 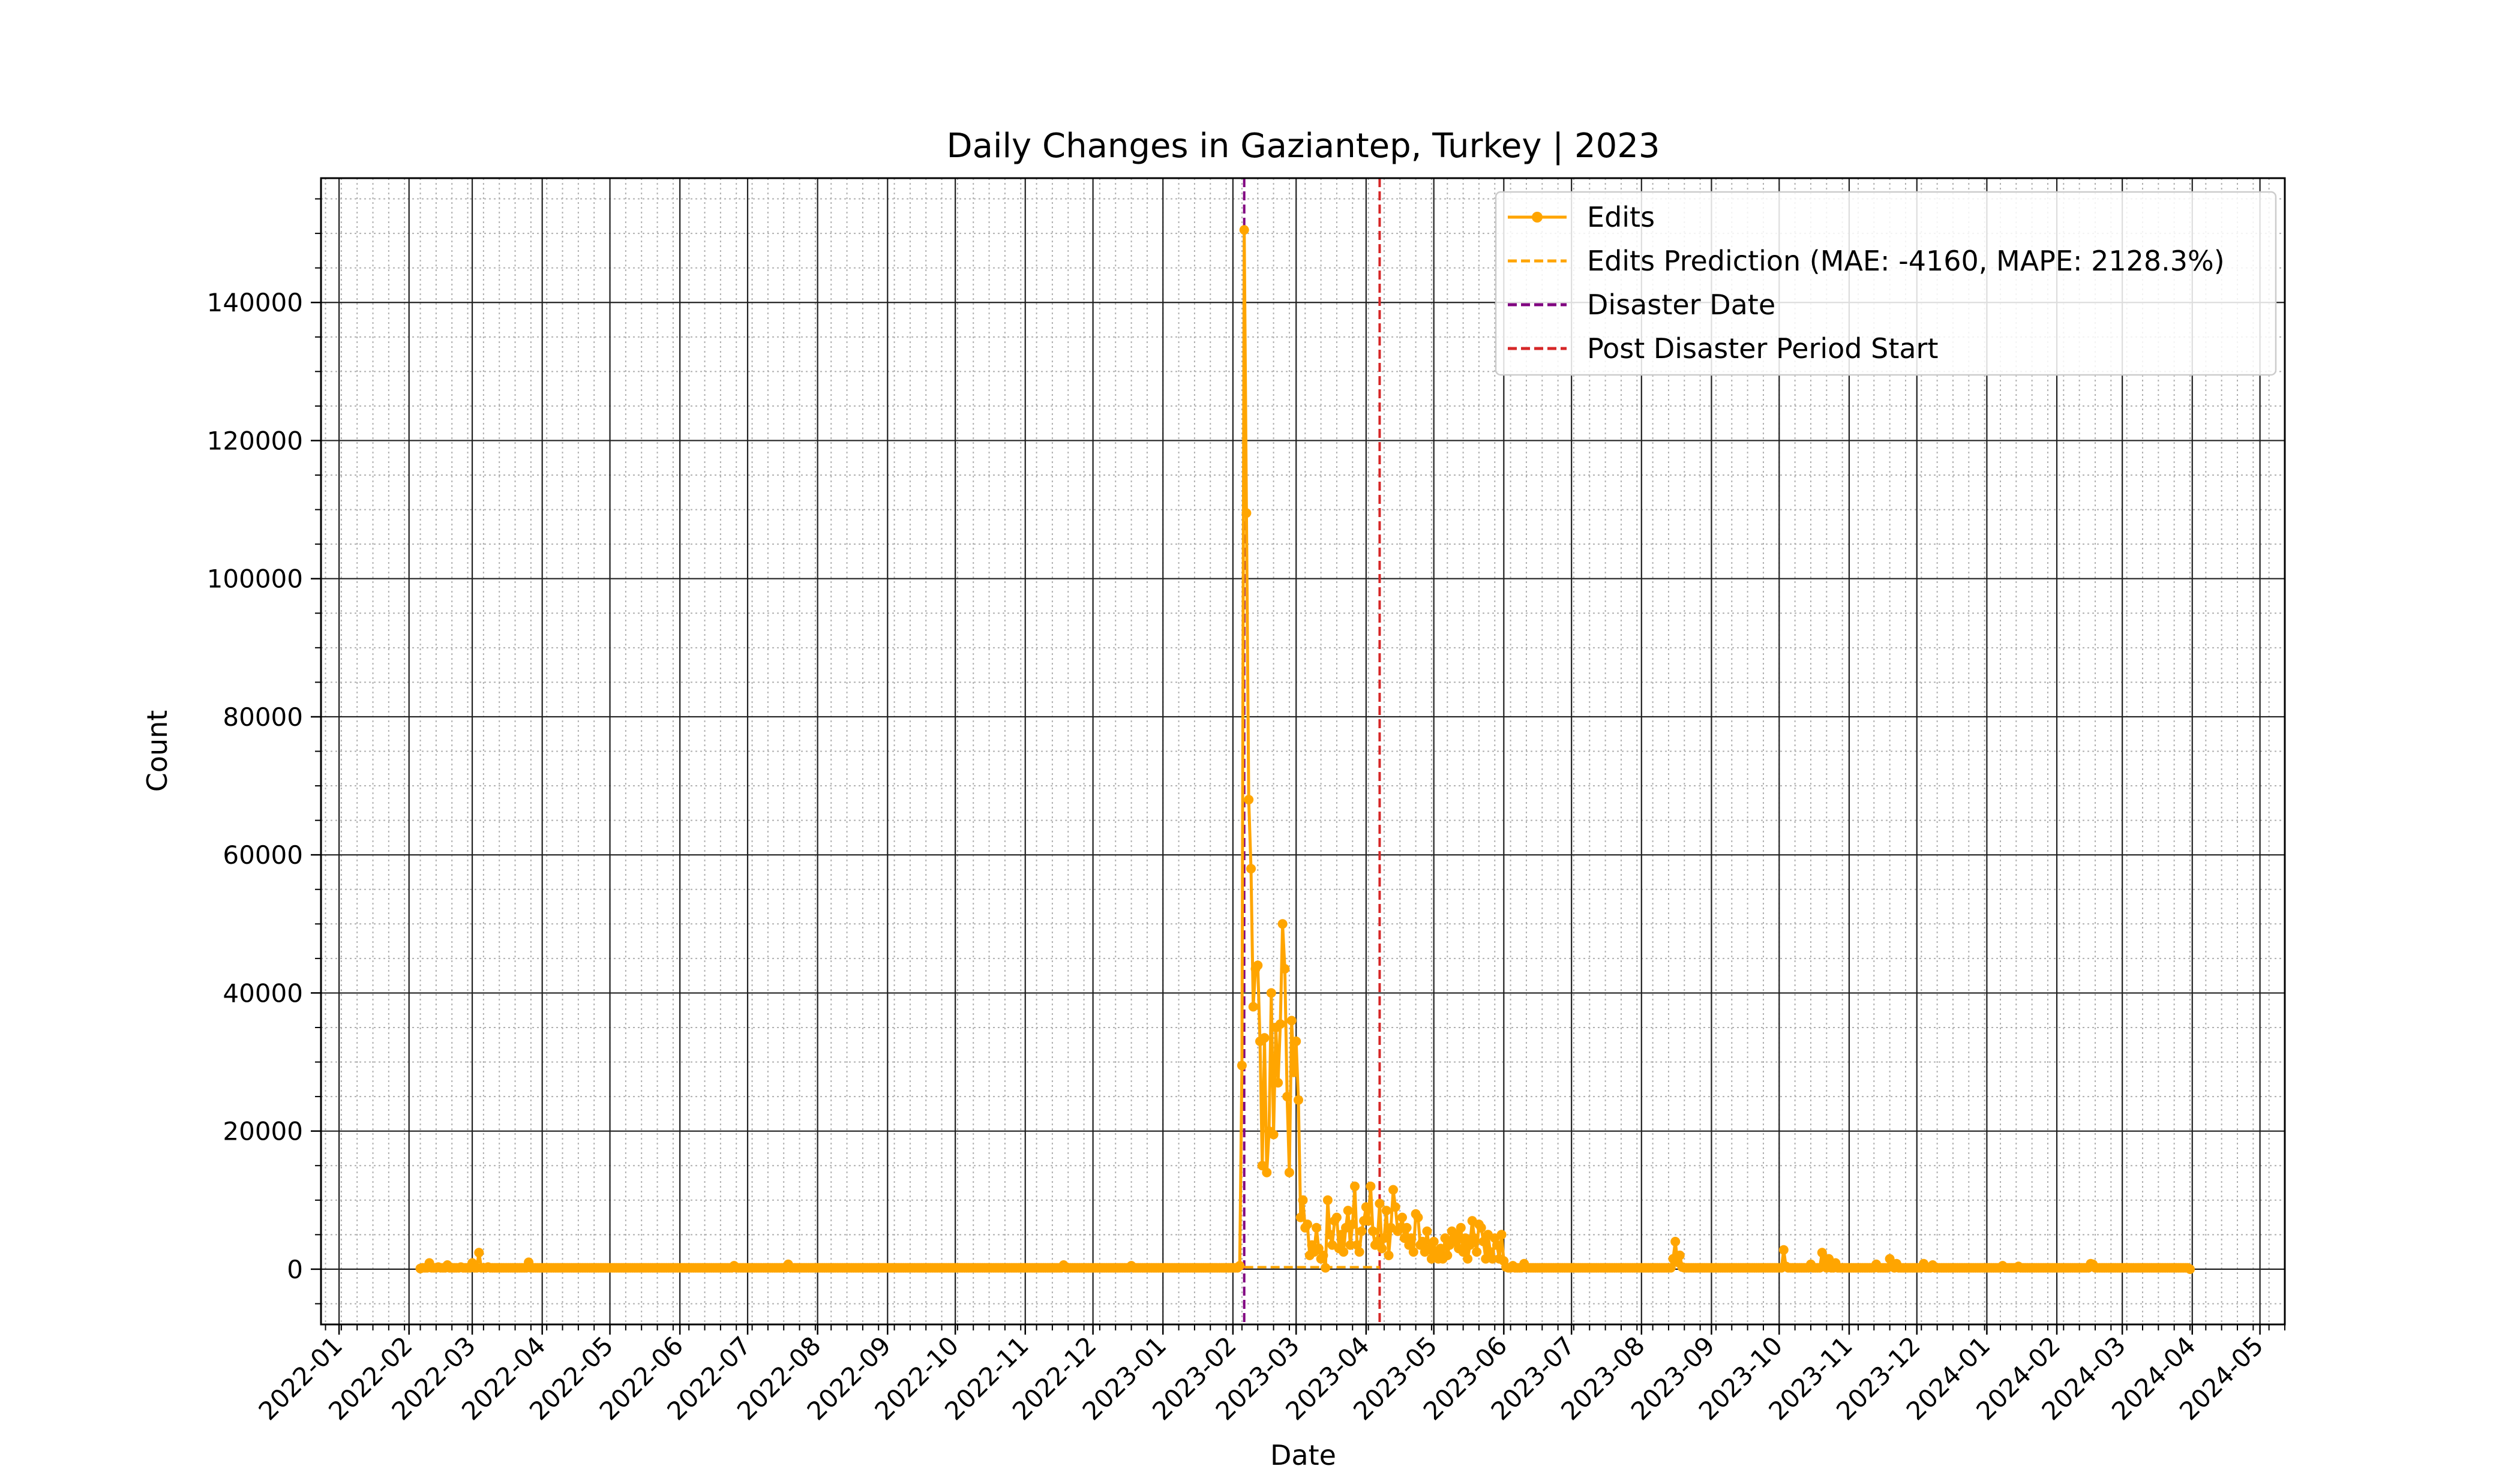 I want to click on y-tick-label: 20000, so click(x=263, y=1131).